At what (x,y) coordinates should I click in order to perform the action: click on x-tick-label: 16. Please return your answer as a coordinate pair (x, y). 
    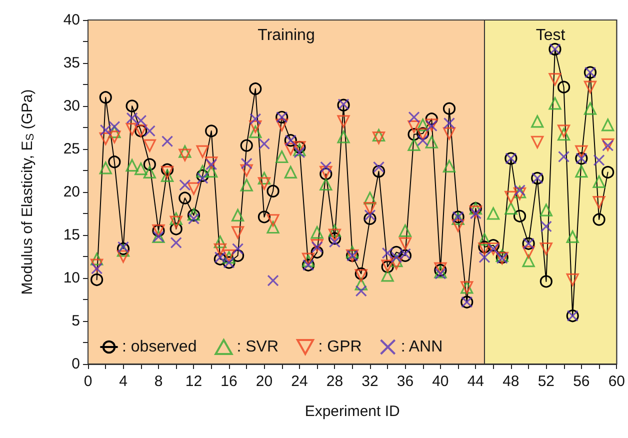
    Looking at the image, I should click on (229, 381).